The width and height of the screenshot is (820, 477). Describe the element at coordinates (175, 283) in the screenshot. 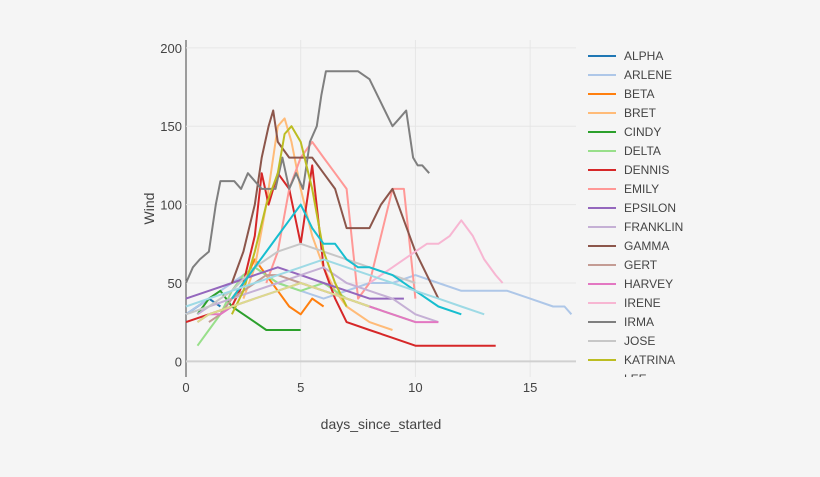

I see `y-tick-label: 50` at that location.